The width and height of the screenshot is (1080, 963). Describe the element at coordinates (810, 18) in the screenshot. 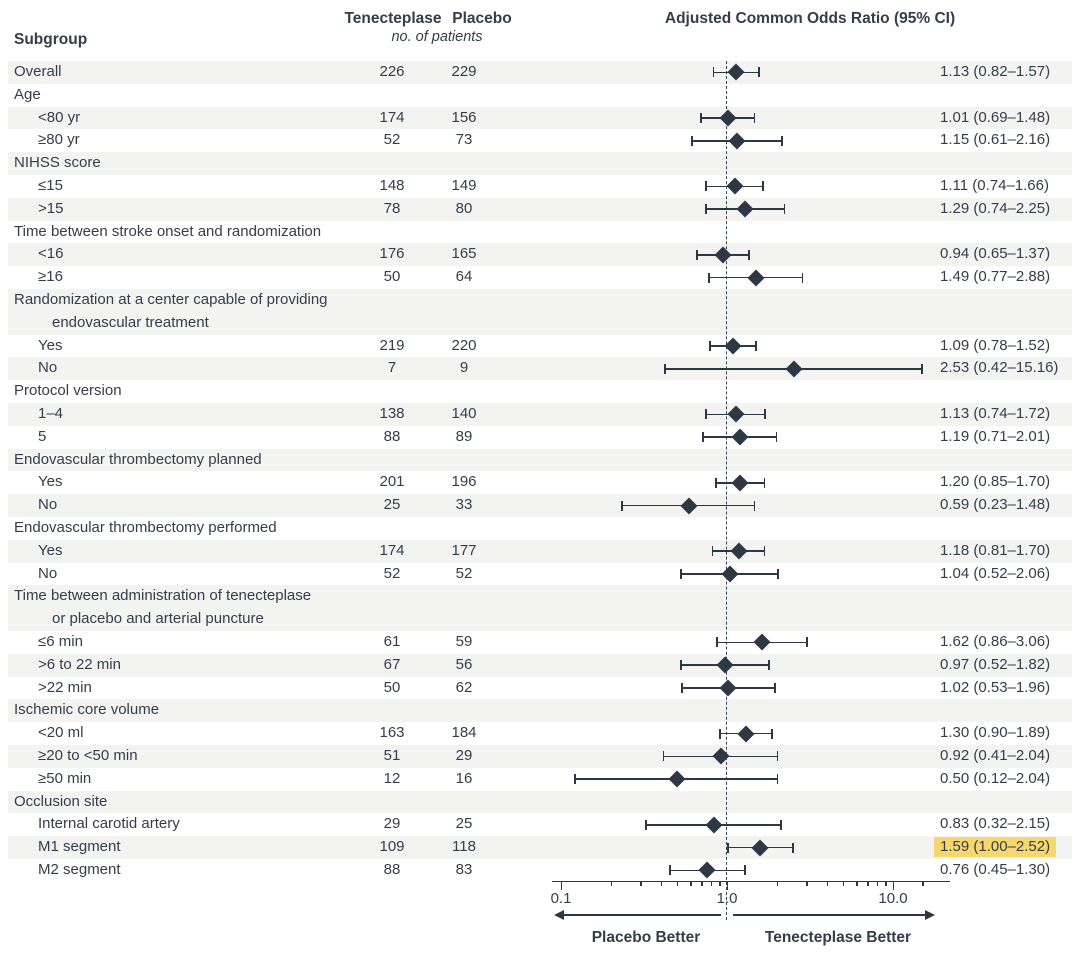

I see `odds-ratio-title: Adjusted Common Odds Ratio (95% CI)` at that location.